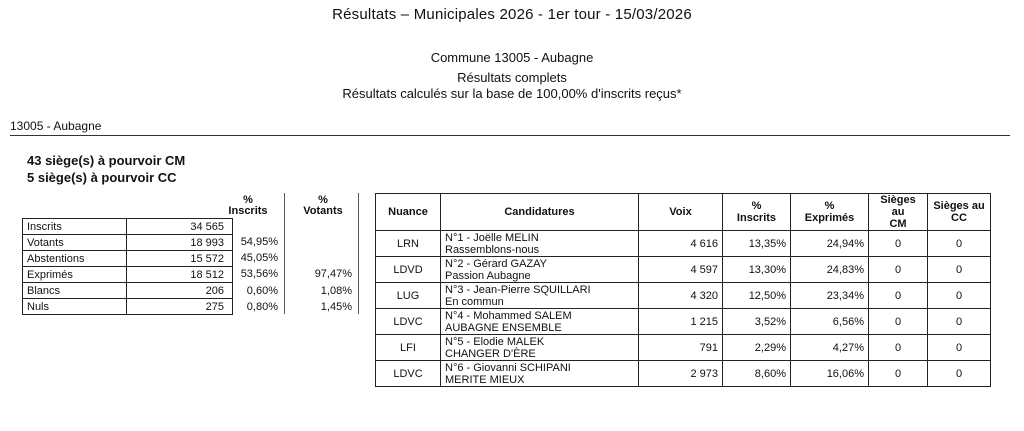 The image size is (1024, 431). What do you see at coordinates (488, 275) in the screenshot?
I see `list-name: Passion Aubagne` at bounding box center [488, 275].